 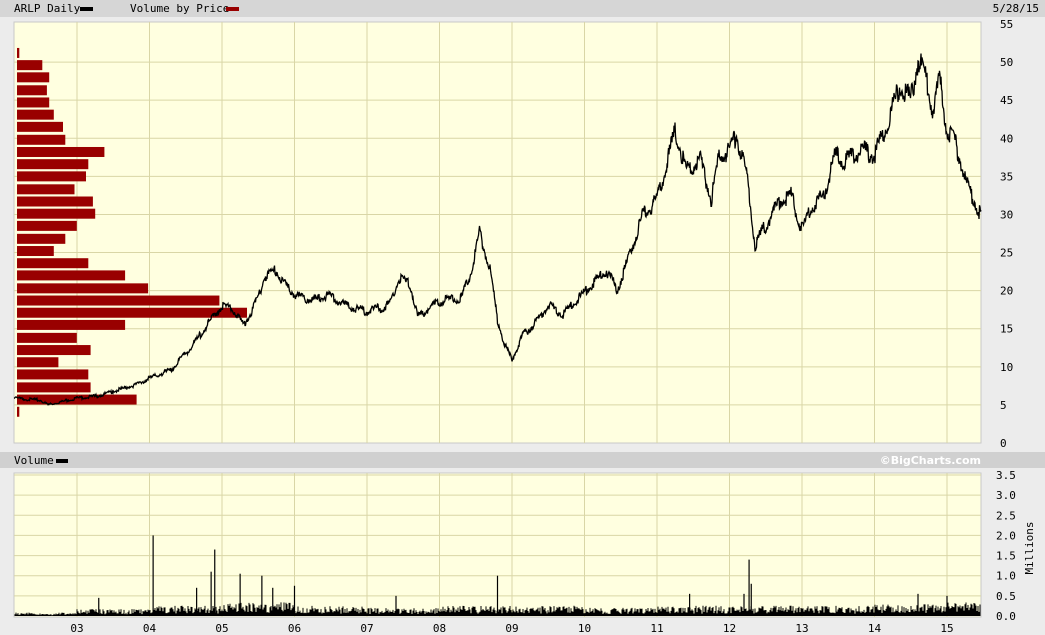 I want to click on x-tick-label: 04, so click(x=150, y=628).